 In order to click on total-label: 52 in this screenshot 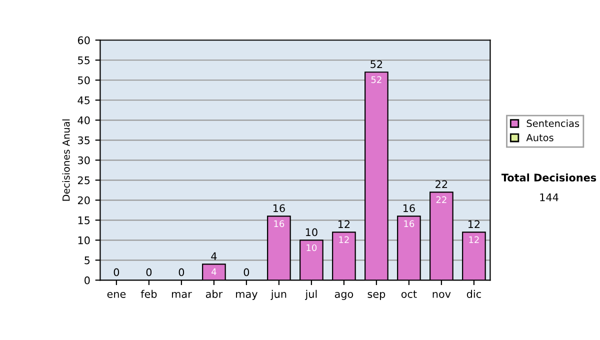, I will do `click(376, 64)`.